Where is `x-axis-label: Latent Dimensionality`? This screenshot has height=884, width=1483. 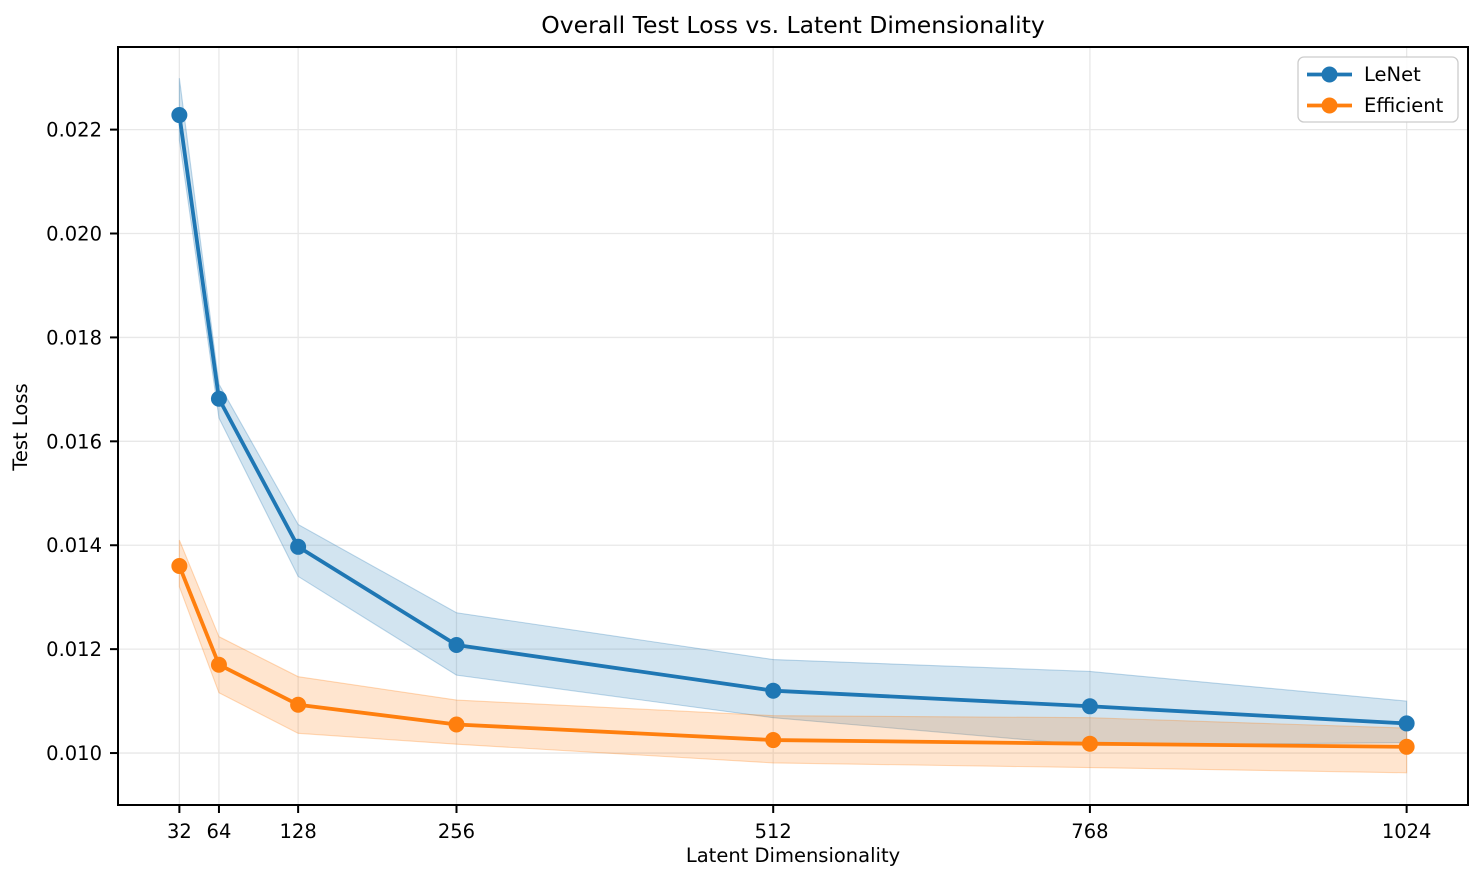 x-axis-label: Latent Dimensionality is located at coordinates (793, 855).